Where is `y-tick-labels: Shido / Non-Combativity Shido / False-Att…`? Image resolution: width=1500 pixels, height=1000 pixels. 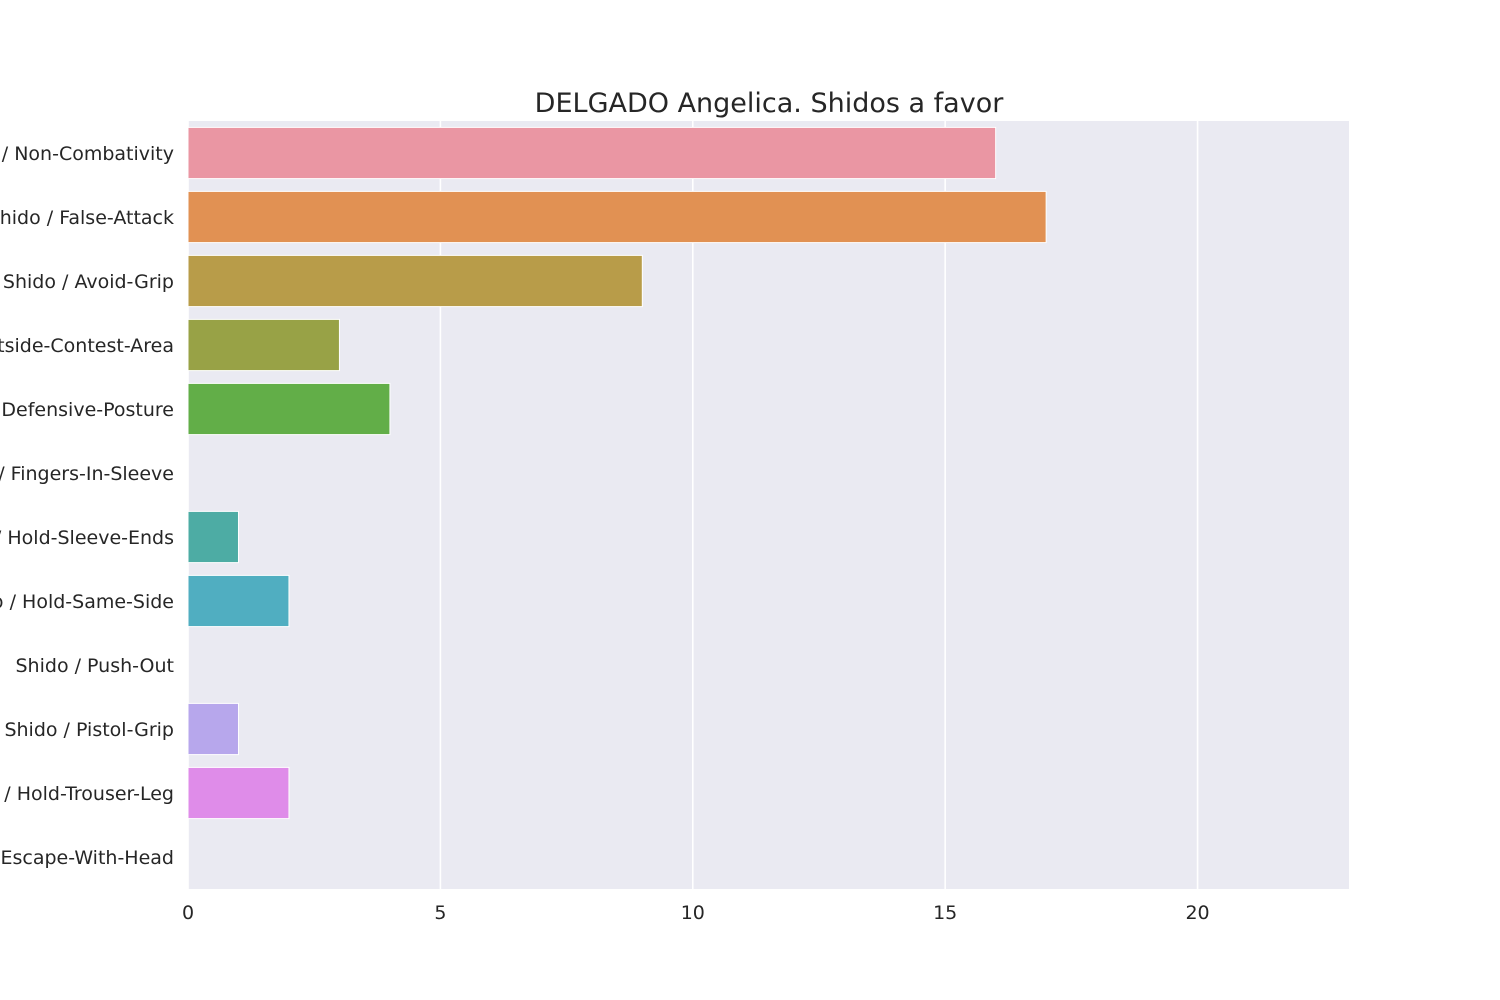
y-tick-labels: Shido / Non-Combativity Shido / False-Att… is located at coordinates (87, 506).